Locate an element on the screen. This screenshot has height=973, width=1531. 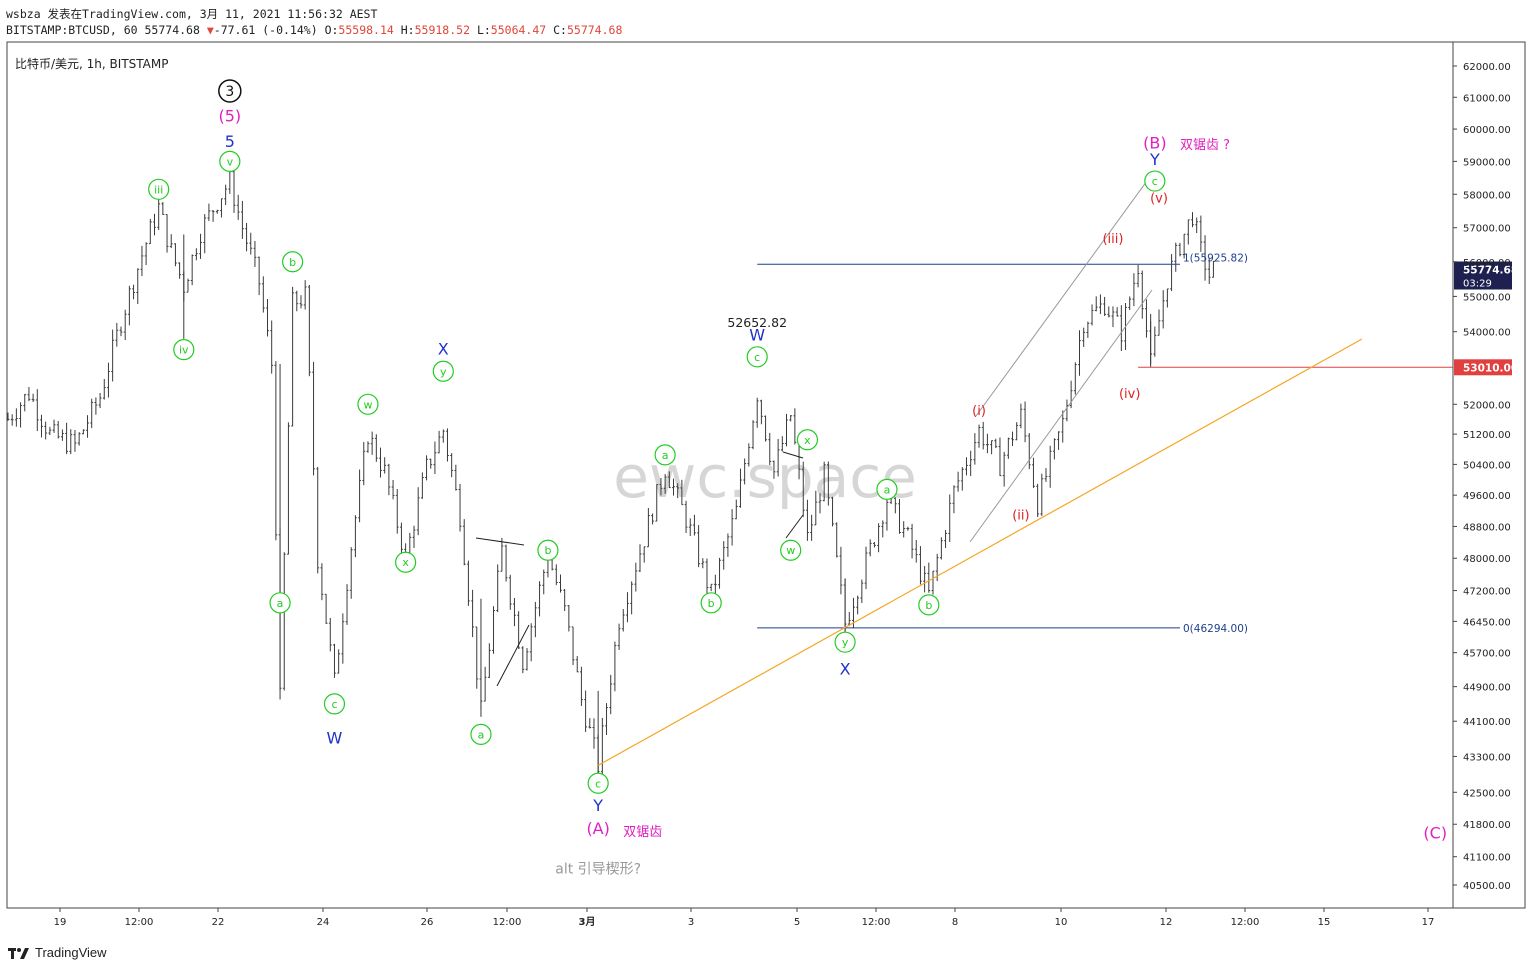
price-tick-label: 59000.00 is located at coordinates (1487, 162).